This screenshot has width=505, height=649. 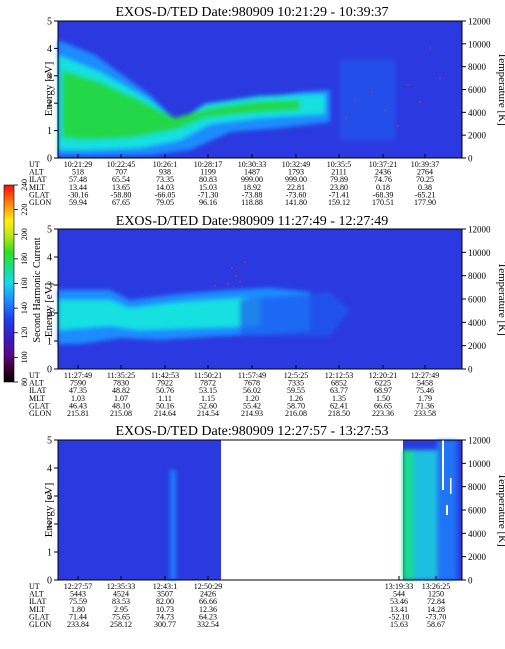 What do you see at coordinates (121, 594) in the screenshot?
I see `orbit-cell: 4524` at bounding box center [121, 594].